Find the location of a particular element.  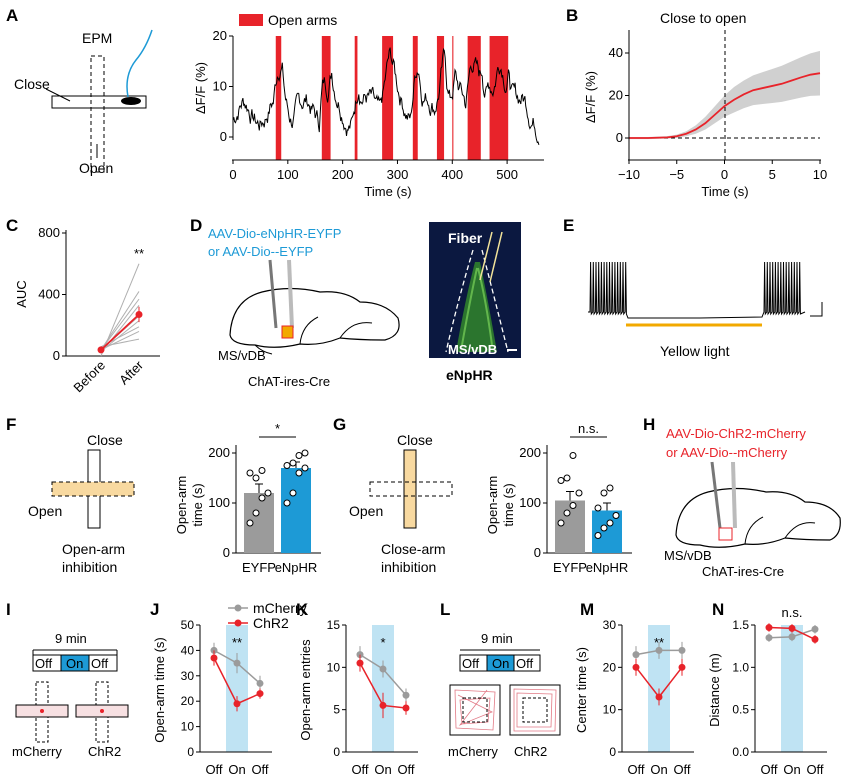

n-point-chr2 is located at coordinates (769, 628).